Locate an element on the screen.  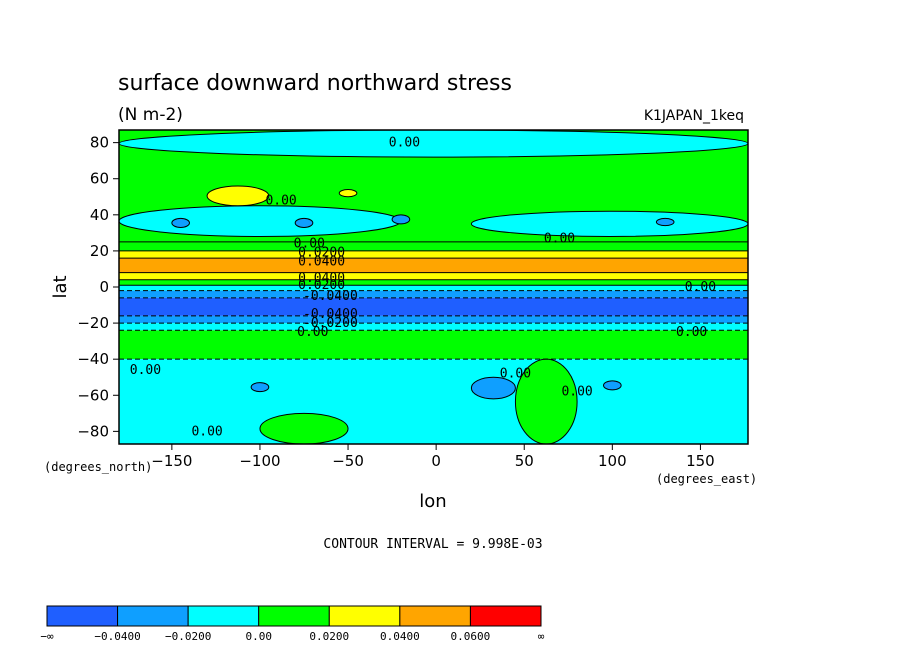
colorbar-label-7: ∞ is located at coordinates (541, 636).